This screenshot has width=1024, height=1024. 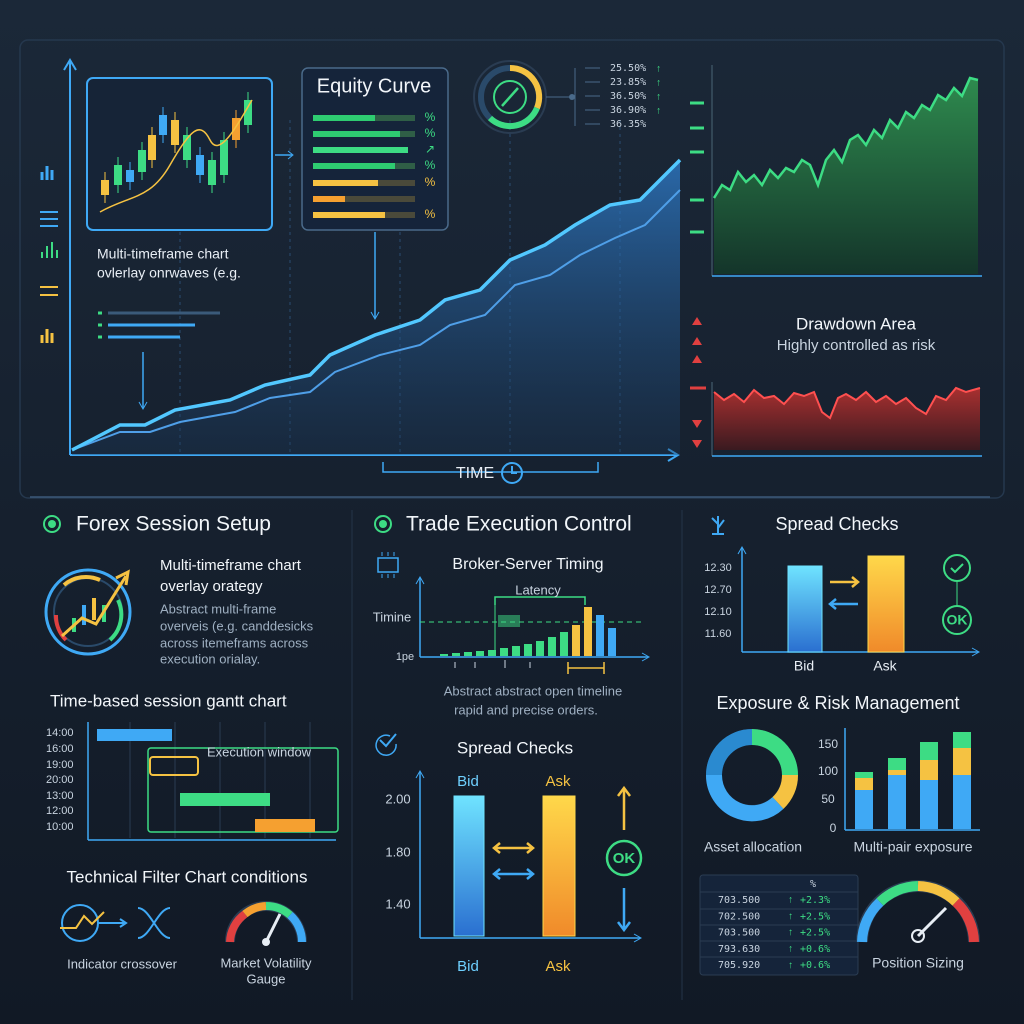 I want to click on y-label: 12.10, so click(x=718, y=612).